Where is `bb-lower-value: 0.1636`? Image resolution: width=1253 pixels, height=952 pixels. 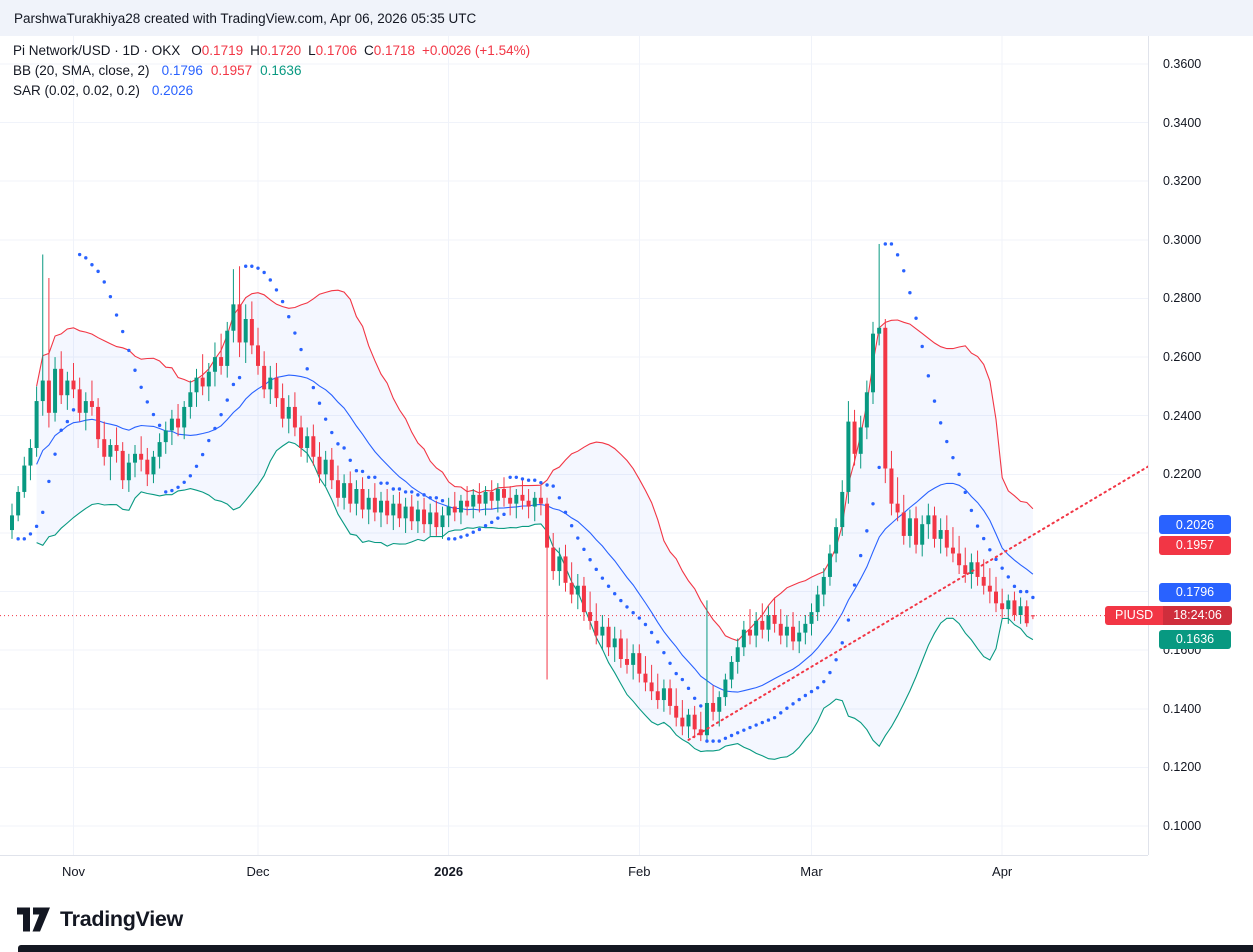
bb-lower-value: 0.1636 is located at coordinates (281, 70).